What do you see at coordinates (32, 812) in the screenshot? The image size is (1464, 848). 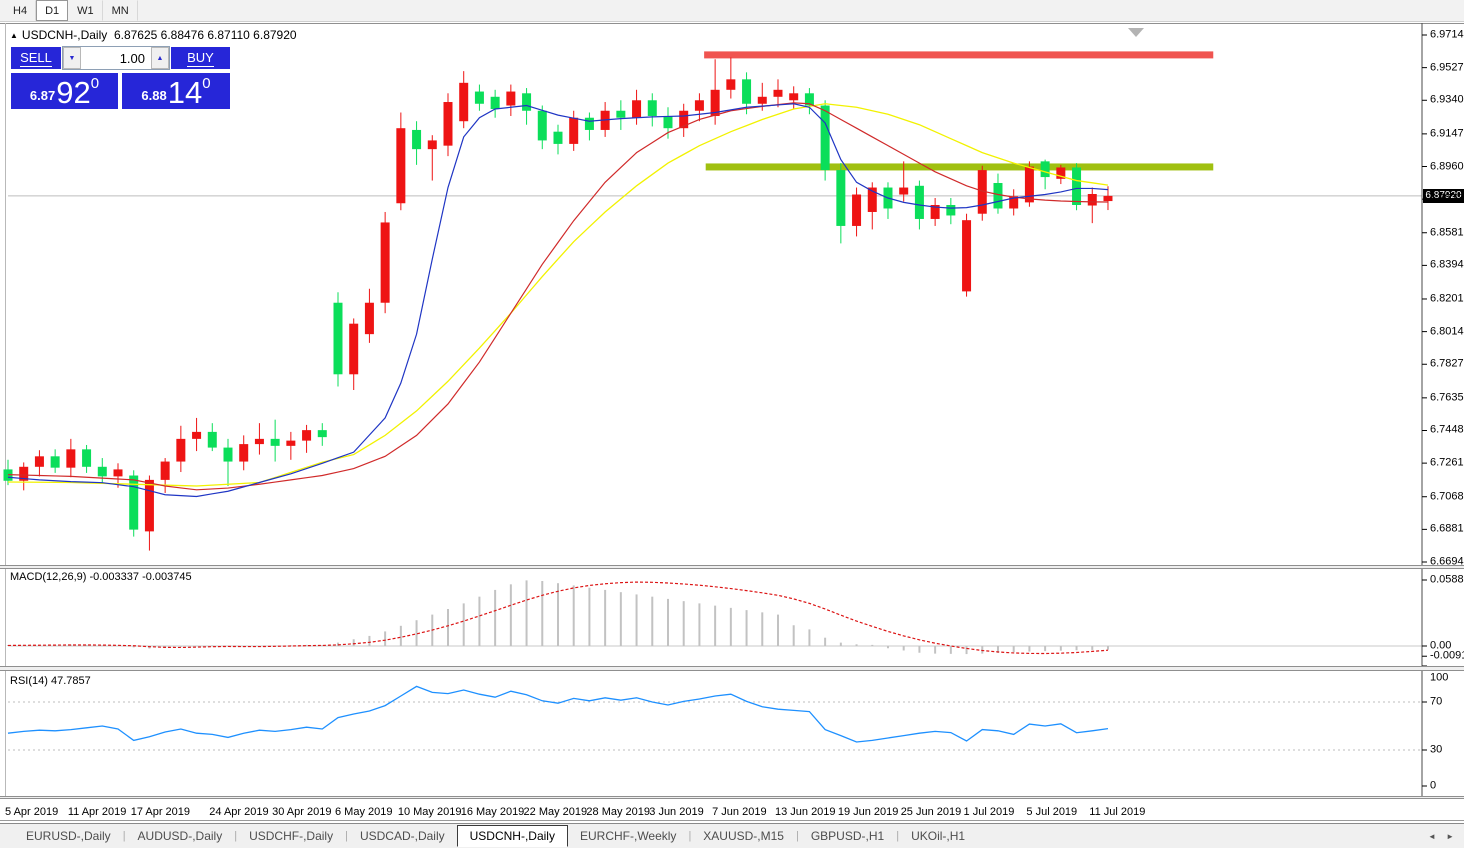 I see `date-axis-label: 5 Apr 2019` at bounding box center [32, 812].